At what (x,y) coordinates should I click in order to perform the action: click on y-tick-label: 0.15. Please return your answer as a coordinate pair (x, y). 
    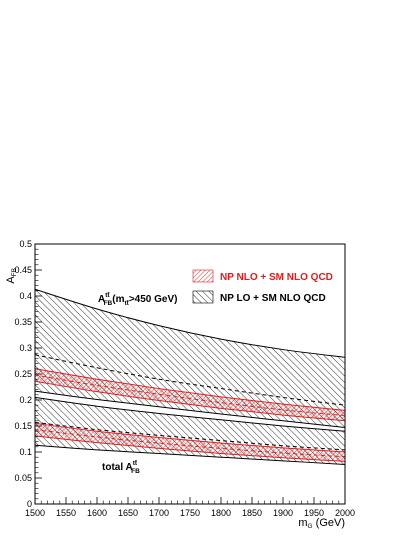
    Looking at the image, I should click on (23, 426).